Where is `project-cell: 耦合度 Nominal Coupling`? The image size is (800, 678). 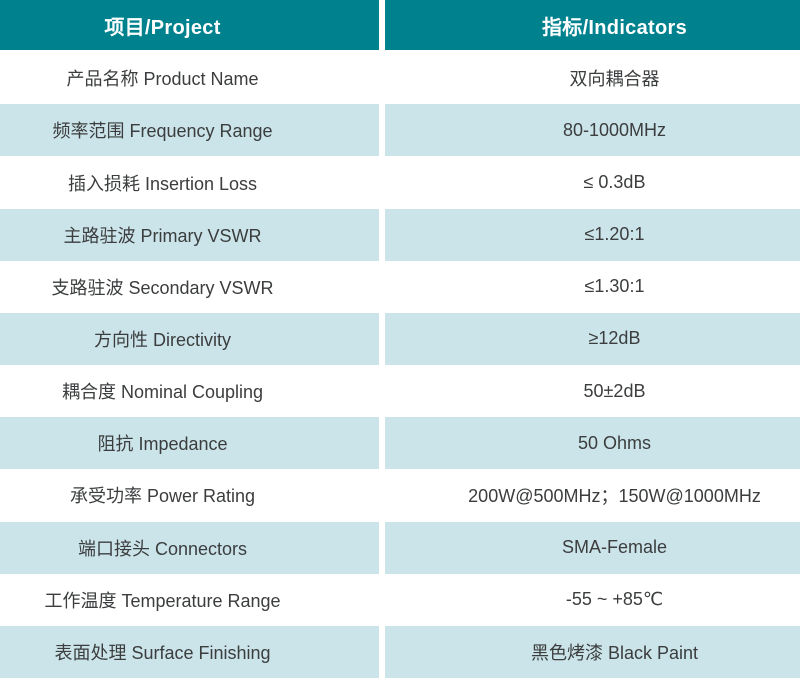 project-cell: 耦合度 Nominal Coupling is located at coordinates (189, 391).